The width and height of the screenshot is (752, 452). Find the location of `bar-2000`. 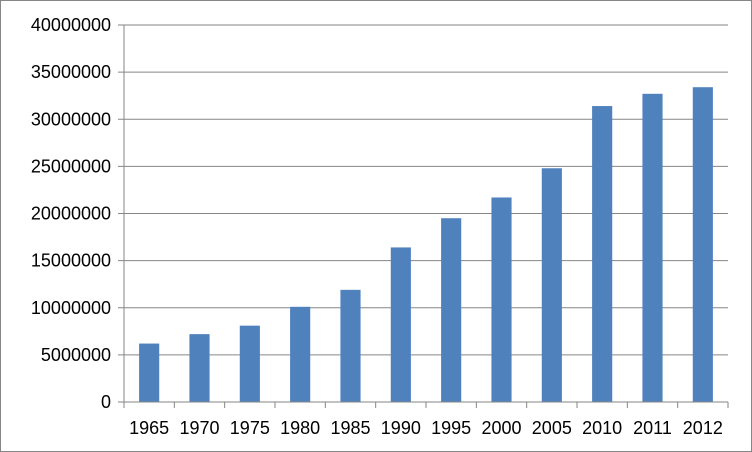

bar-2000 is located at coordinates (501, 299).